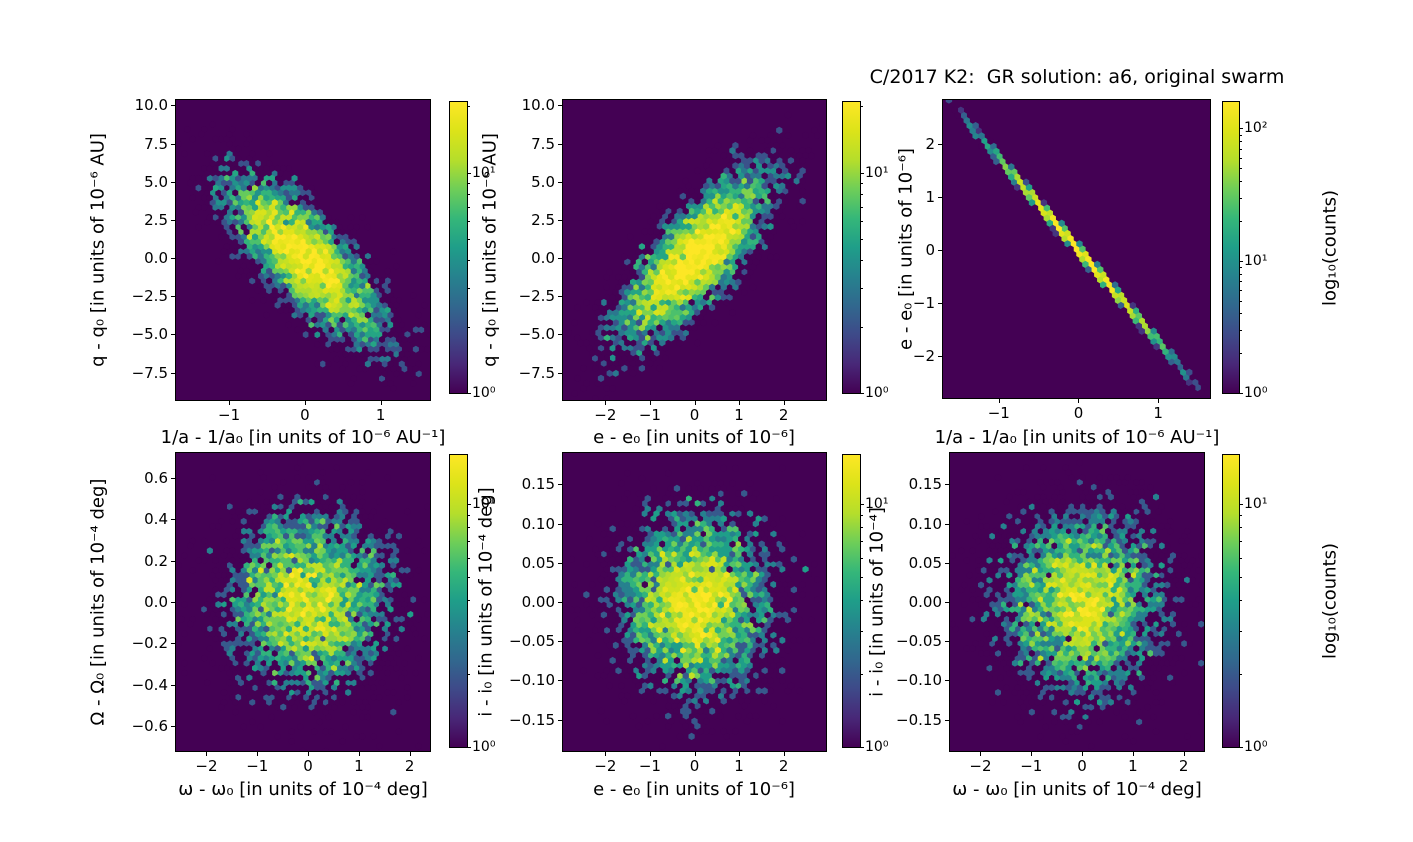 Image resolution: width=1413 pixels, height=842 pixels. Describe the element at coordinates (1077, 437) in the screenshot. I see `x-axis-label: 1/a - 1/a₀ [in units of 10⁻⁶ AU⁻¹]` at that location.